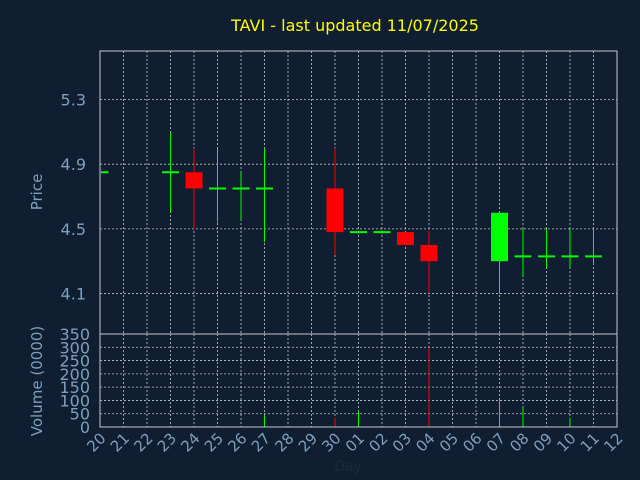 The image size is (640, 480). Describe the element at coordinates (354, 25) in the screenshot. I see `chart-title: TAVI - last updated 11/07/2025` at that location.